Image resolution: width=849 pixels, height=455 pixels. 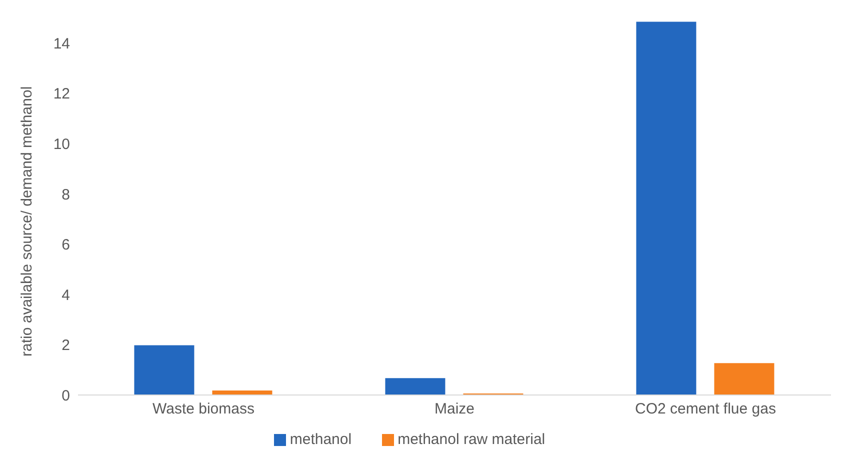 What do you see at coordinates (66, 295) in the screenshot?
I see `y-tick-label: 4` at bounding box center [66, 295].